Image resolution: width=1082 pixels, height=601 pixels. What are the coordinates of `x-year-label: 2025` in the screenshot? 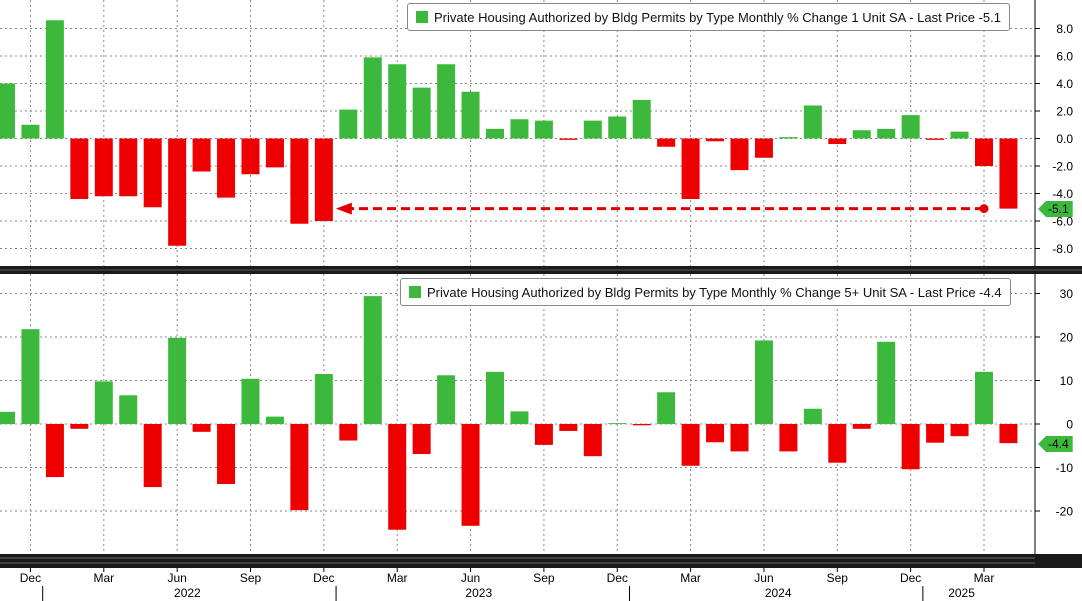 It's located at (961, 593).